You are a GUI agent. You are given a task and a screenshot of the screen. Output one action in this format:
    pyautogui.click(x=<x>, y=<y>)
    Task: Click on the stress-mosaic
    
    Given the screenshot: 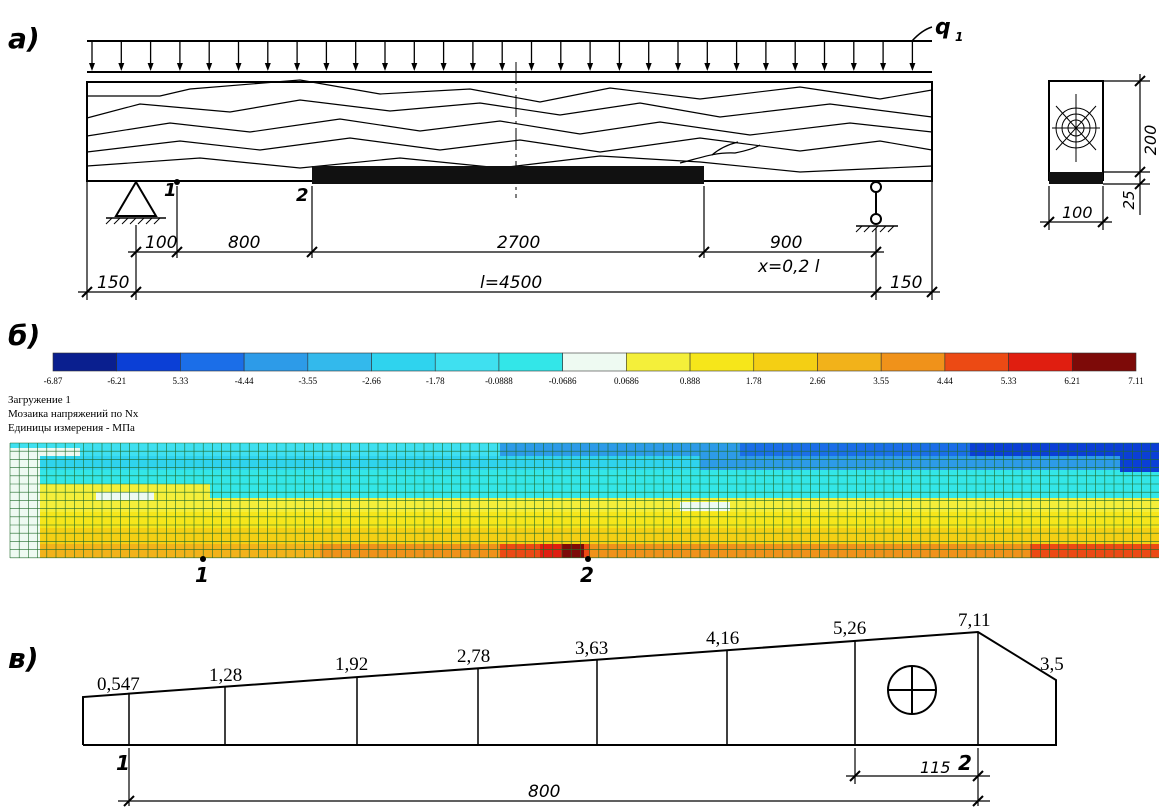 What is the action you would take?
    pyautogui.click(x=584, y=500)
    